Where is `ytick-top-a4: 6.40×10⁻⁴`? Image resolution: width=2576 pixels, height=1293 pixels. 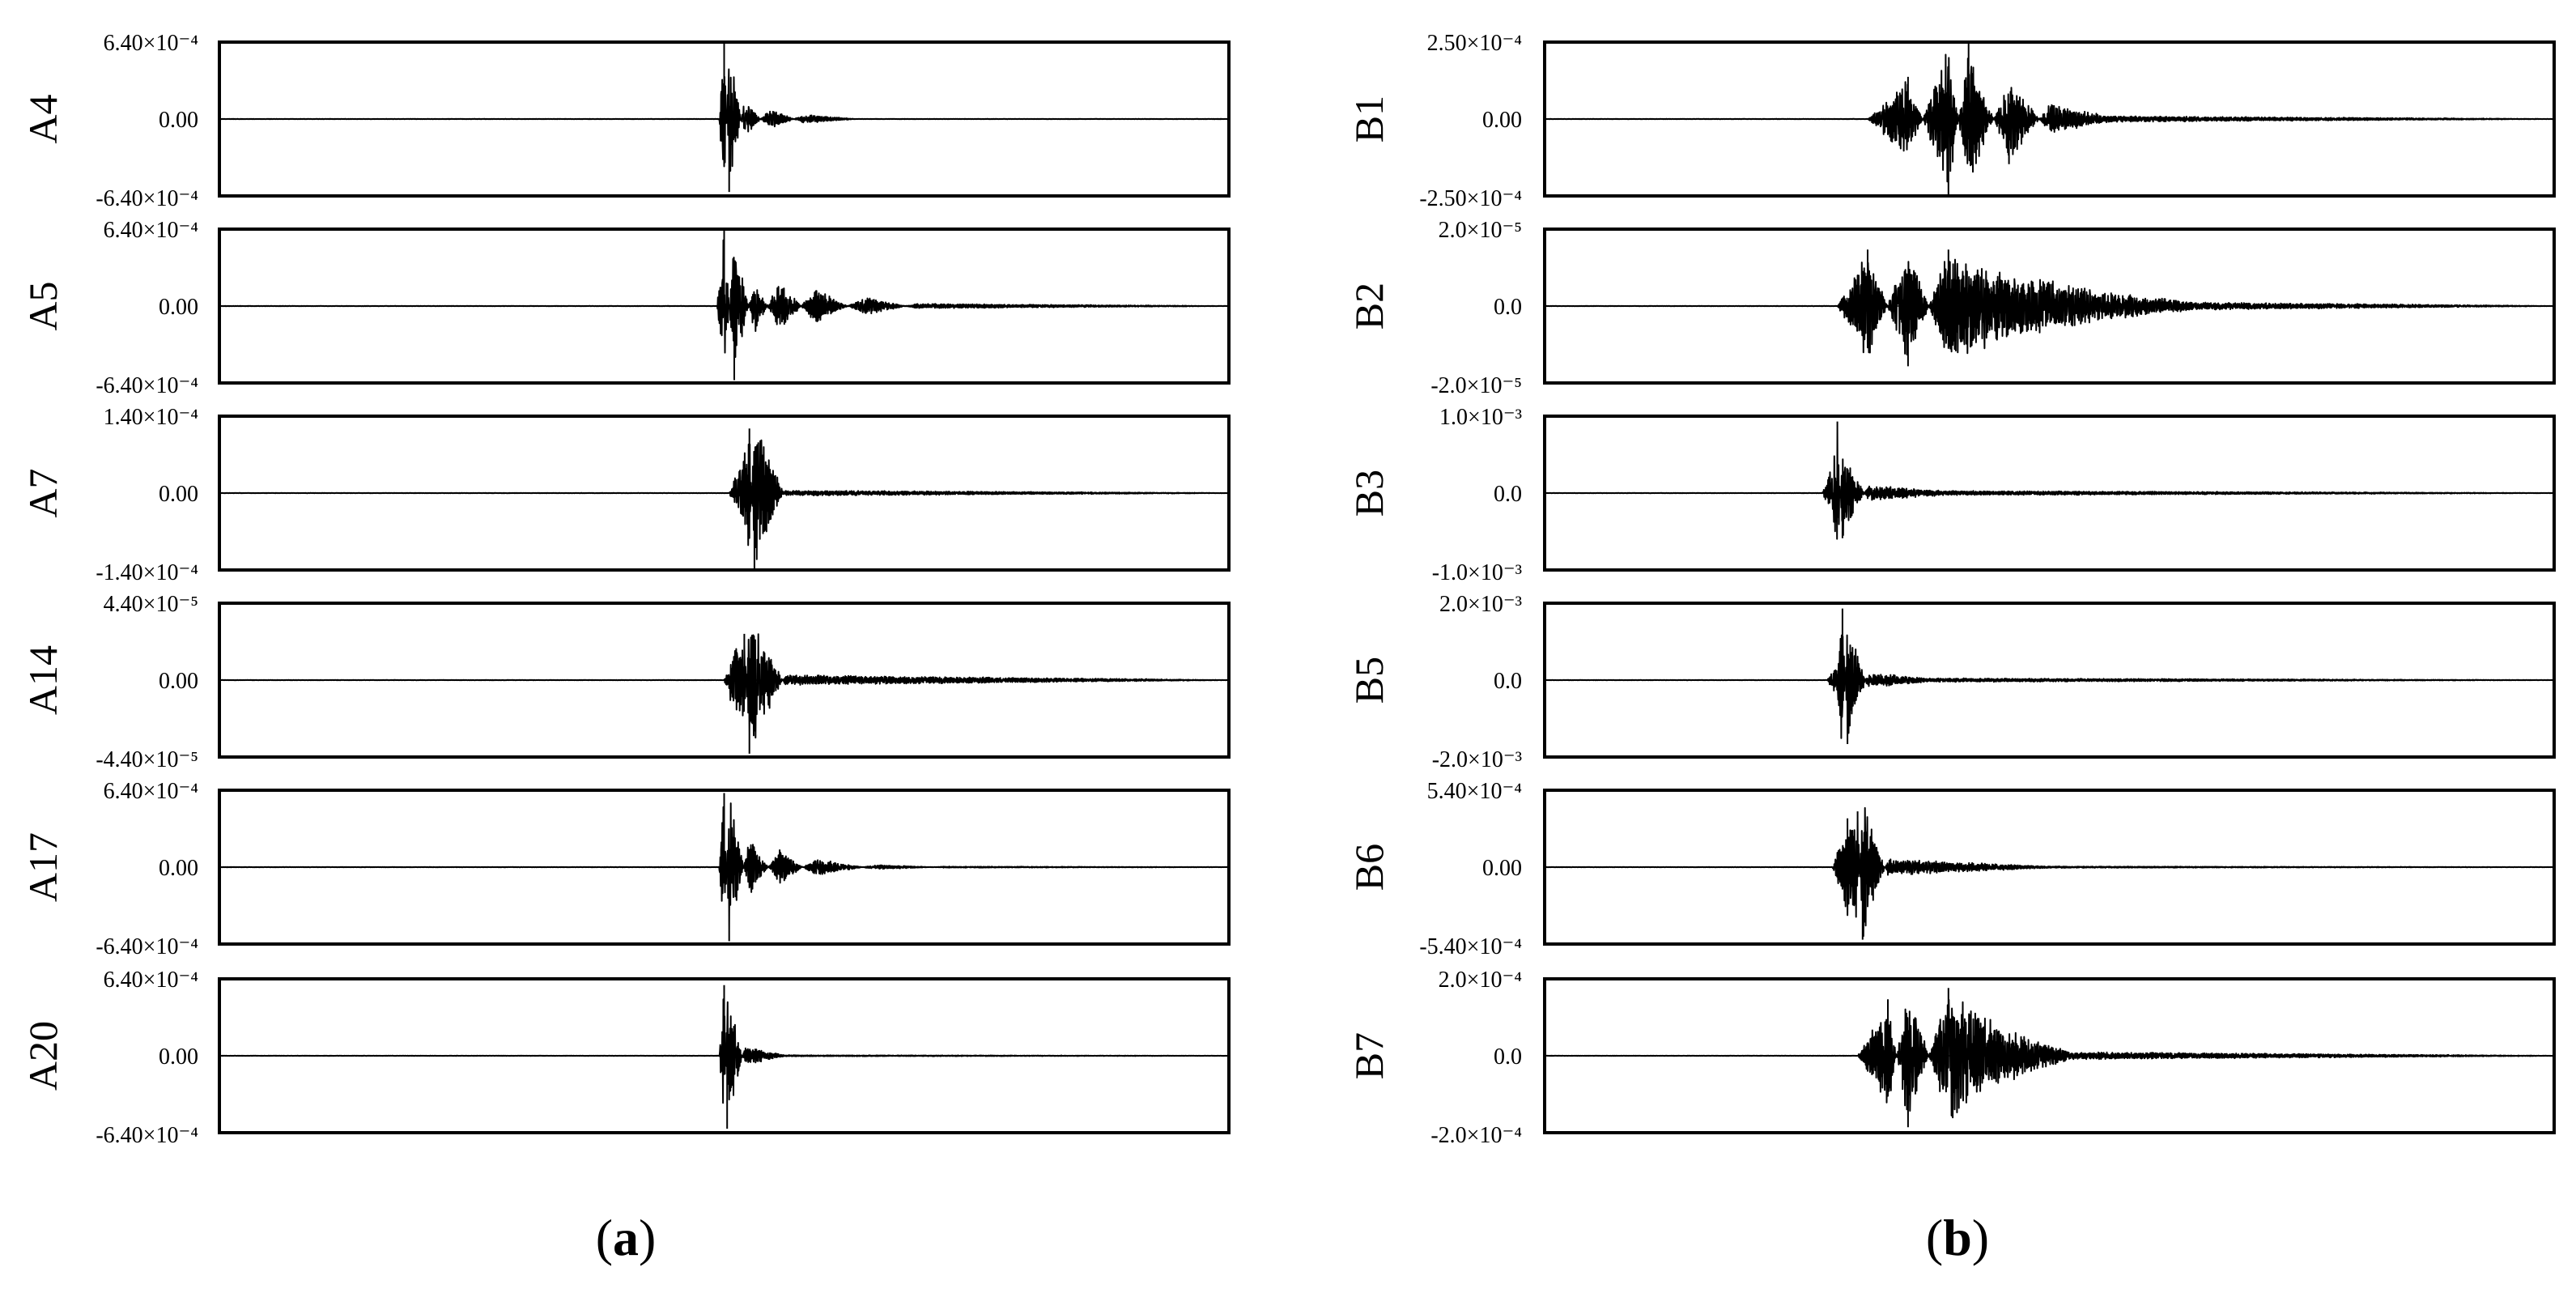 ytick-top-a4: 6.40×10⁻⁴ is located at coordinates (151, 43).